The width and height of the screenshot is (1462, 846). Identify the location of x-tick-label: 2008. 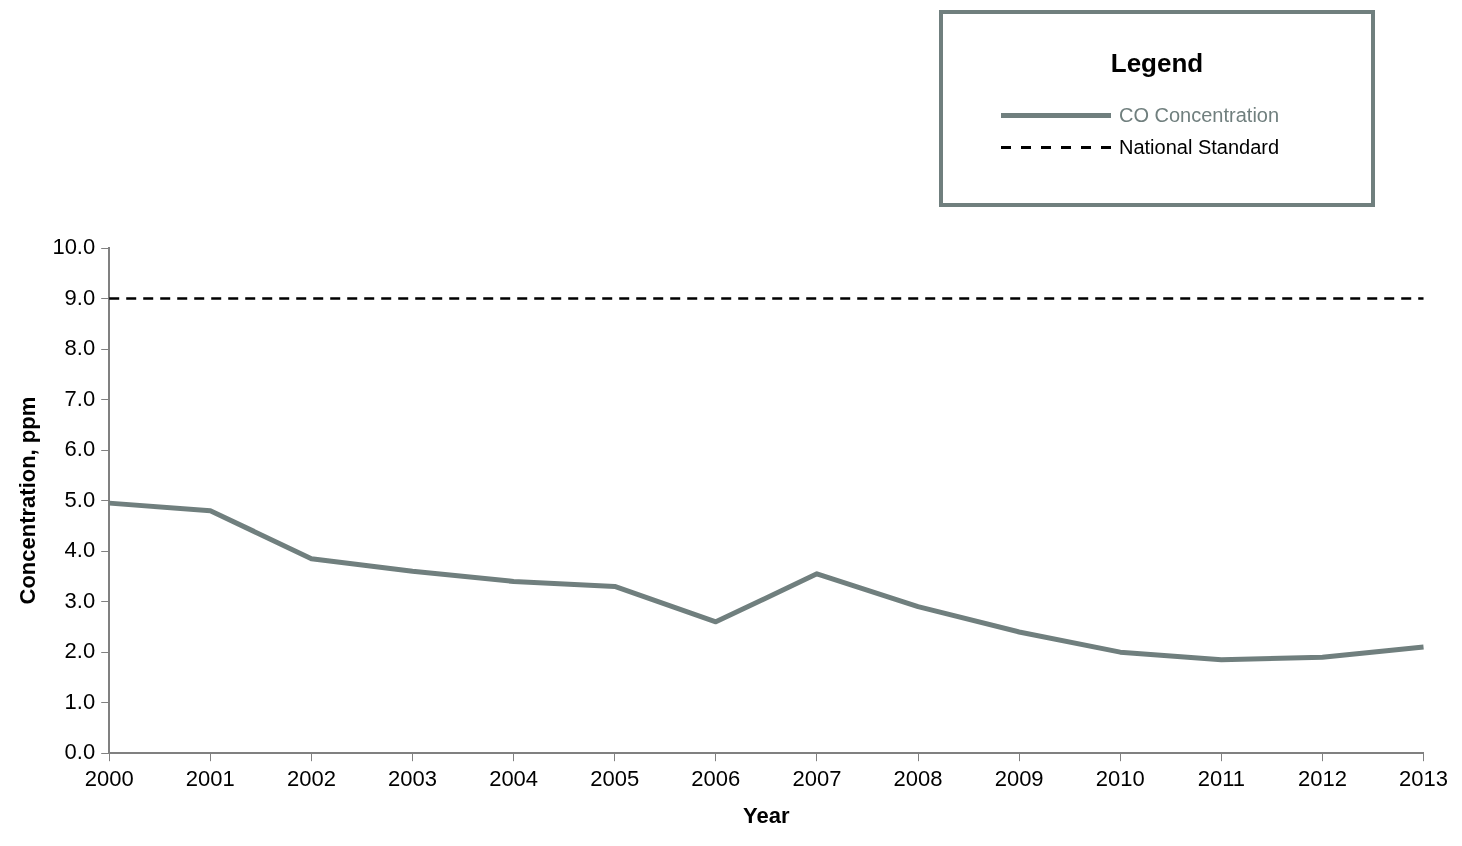
(918, 779).